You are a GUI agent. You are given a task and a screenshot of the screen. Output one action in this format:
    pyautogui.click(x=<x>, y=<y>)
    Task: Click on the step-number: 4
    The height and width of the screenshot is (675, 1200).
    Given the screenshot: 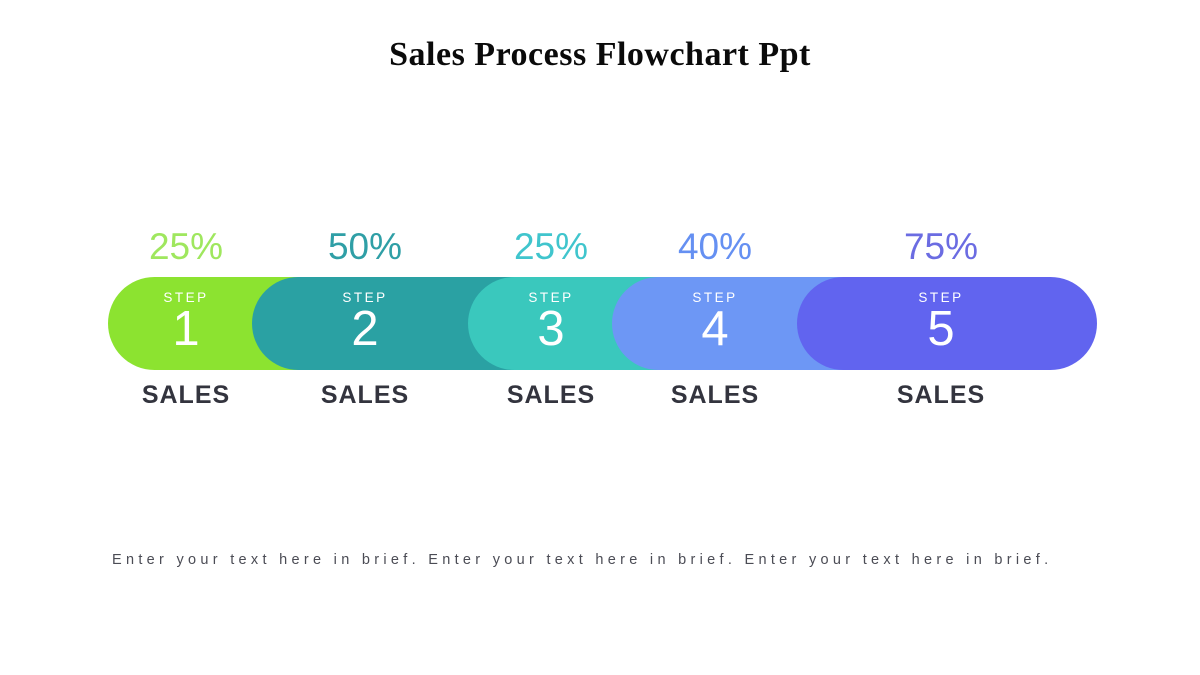 What is the action you would take?
    pyautogui.click(x=715, y=329)
    